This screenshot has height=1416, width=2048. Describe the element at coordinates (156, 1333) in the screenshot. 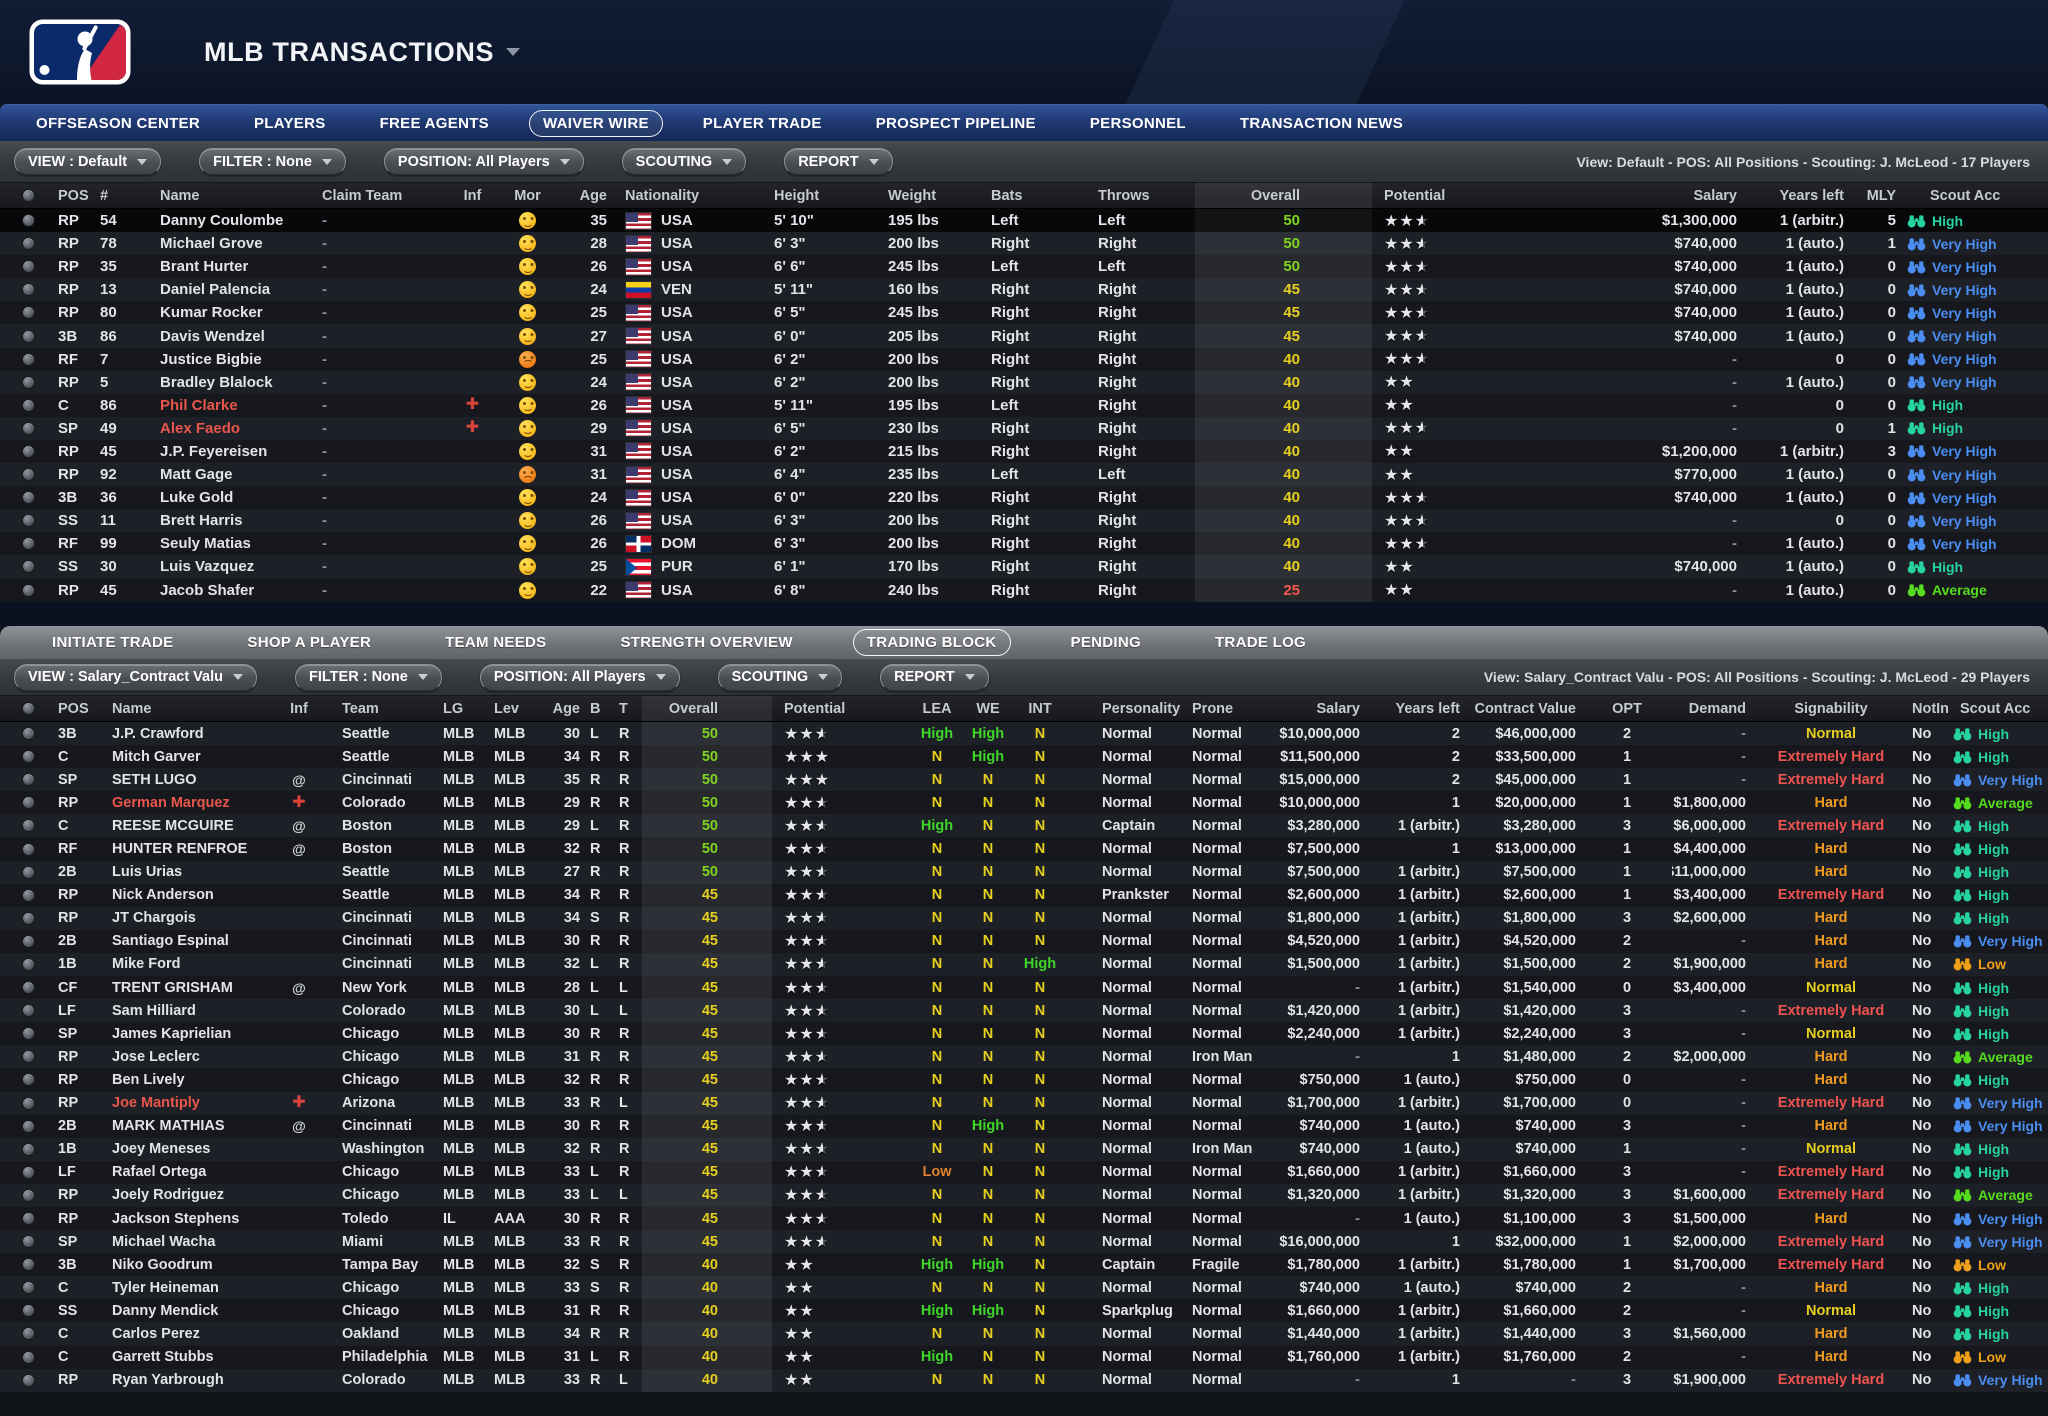

I see `player-name: Carlos Perez` at that location.